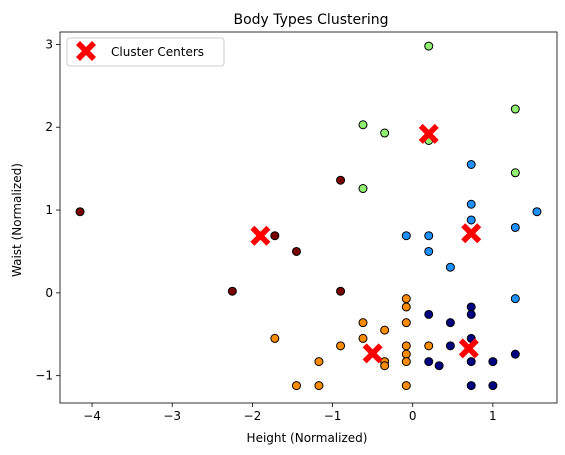 This screenshot has height=455, width=565. What do you see at coordinates (49, 127) in the screenshot?
I see `y-tick-label: 2` at bounding box center [49, 127].